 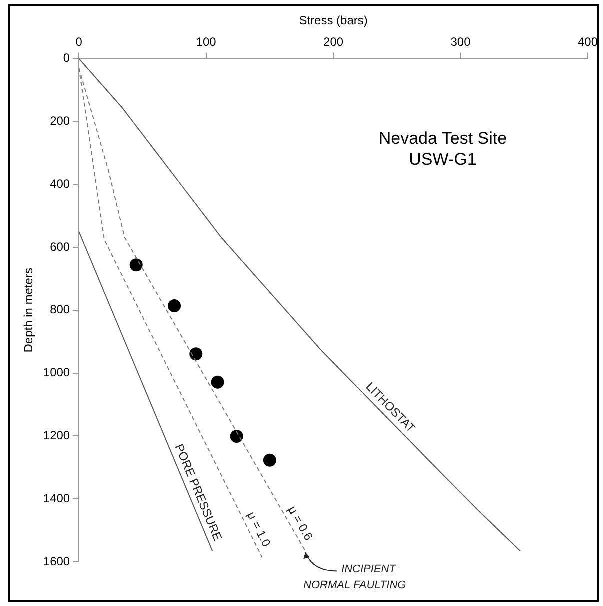 What do you see at coordinates (333, 21) in the screenshot?
I see `x-axis-title: Stress (bars)` at bounding box center [333, 21].